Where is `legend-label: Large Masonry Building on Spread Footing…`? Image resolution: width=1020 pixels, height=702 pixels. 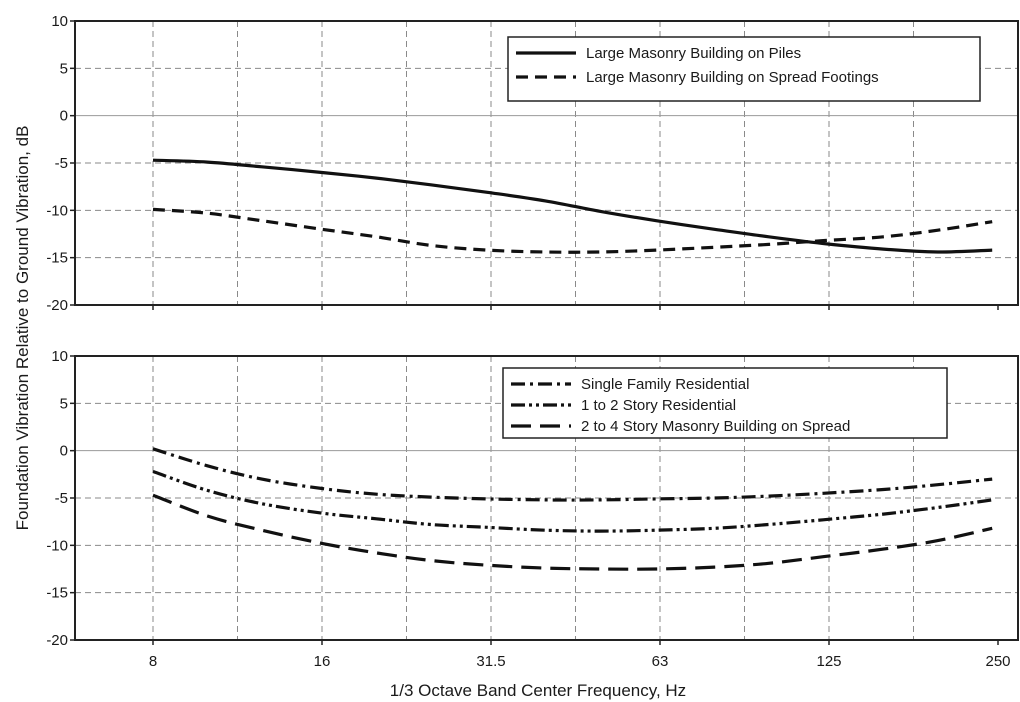 legend-label: Large Masonry Building on Spread Footing… is located at coordinates (732, 77).